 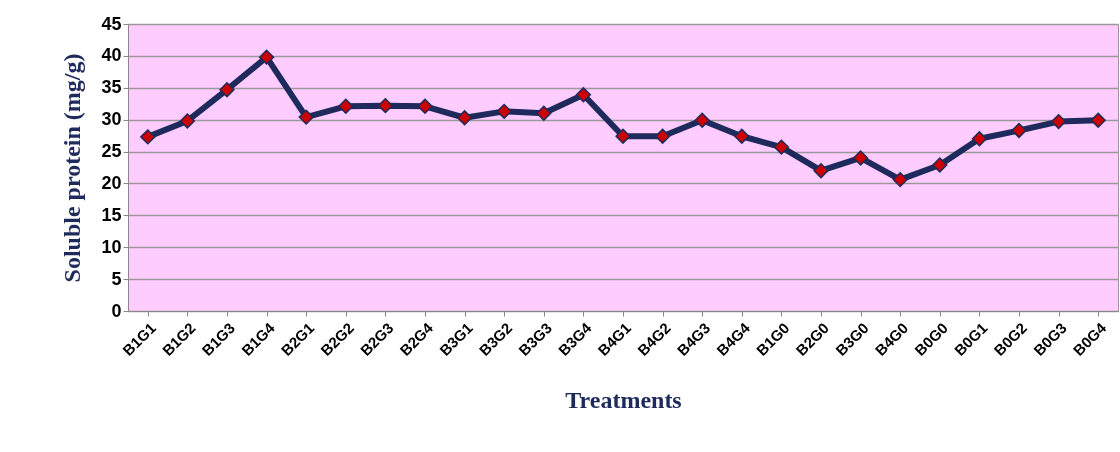 I want to click on y-tick-label: 5, so click(x=116, y=278).